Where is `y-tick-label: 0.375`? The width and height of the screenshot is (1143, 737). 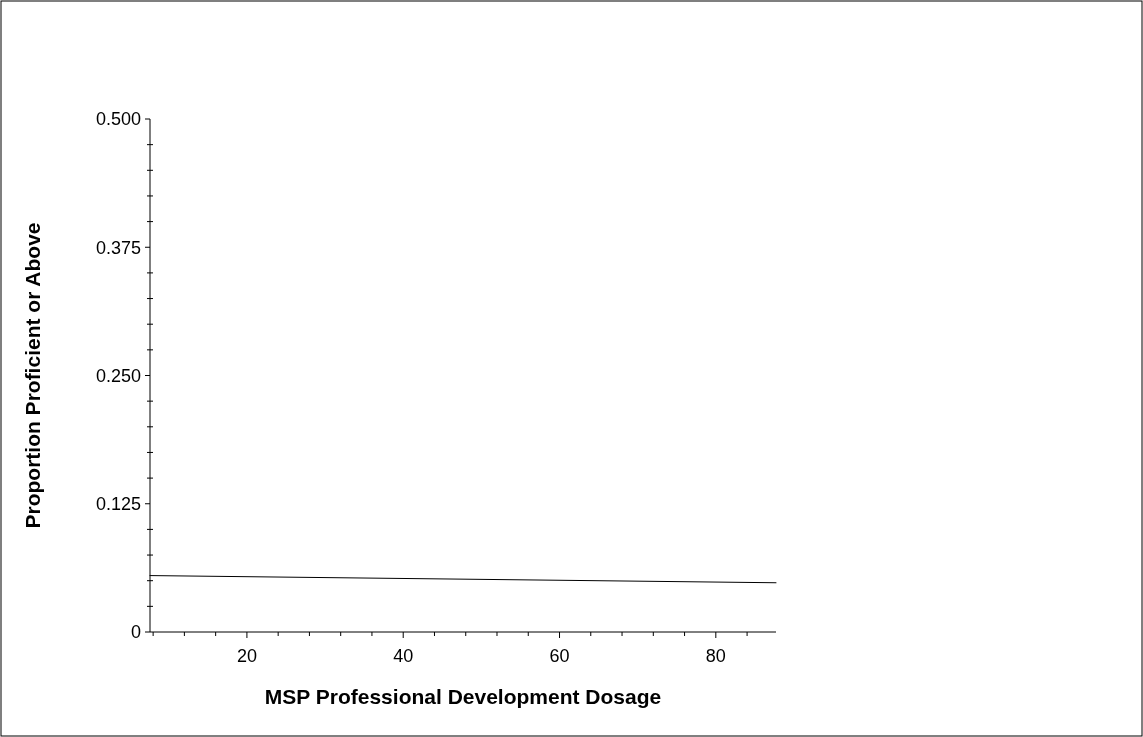 y-tick-label: 0.375 is located at coordinates (118, 247).